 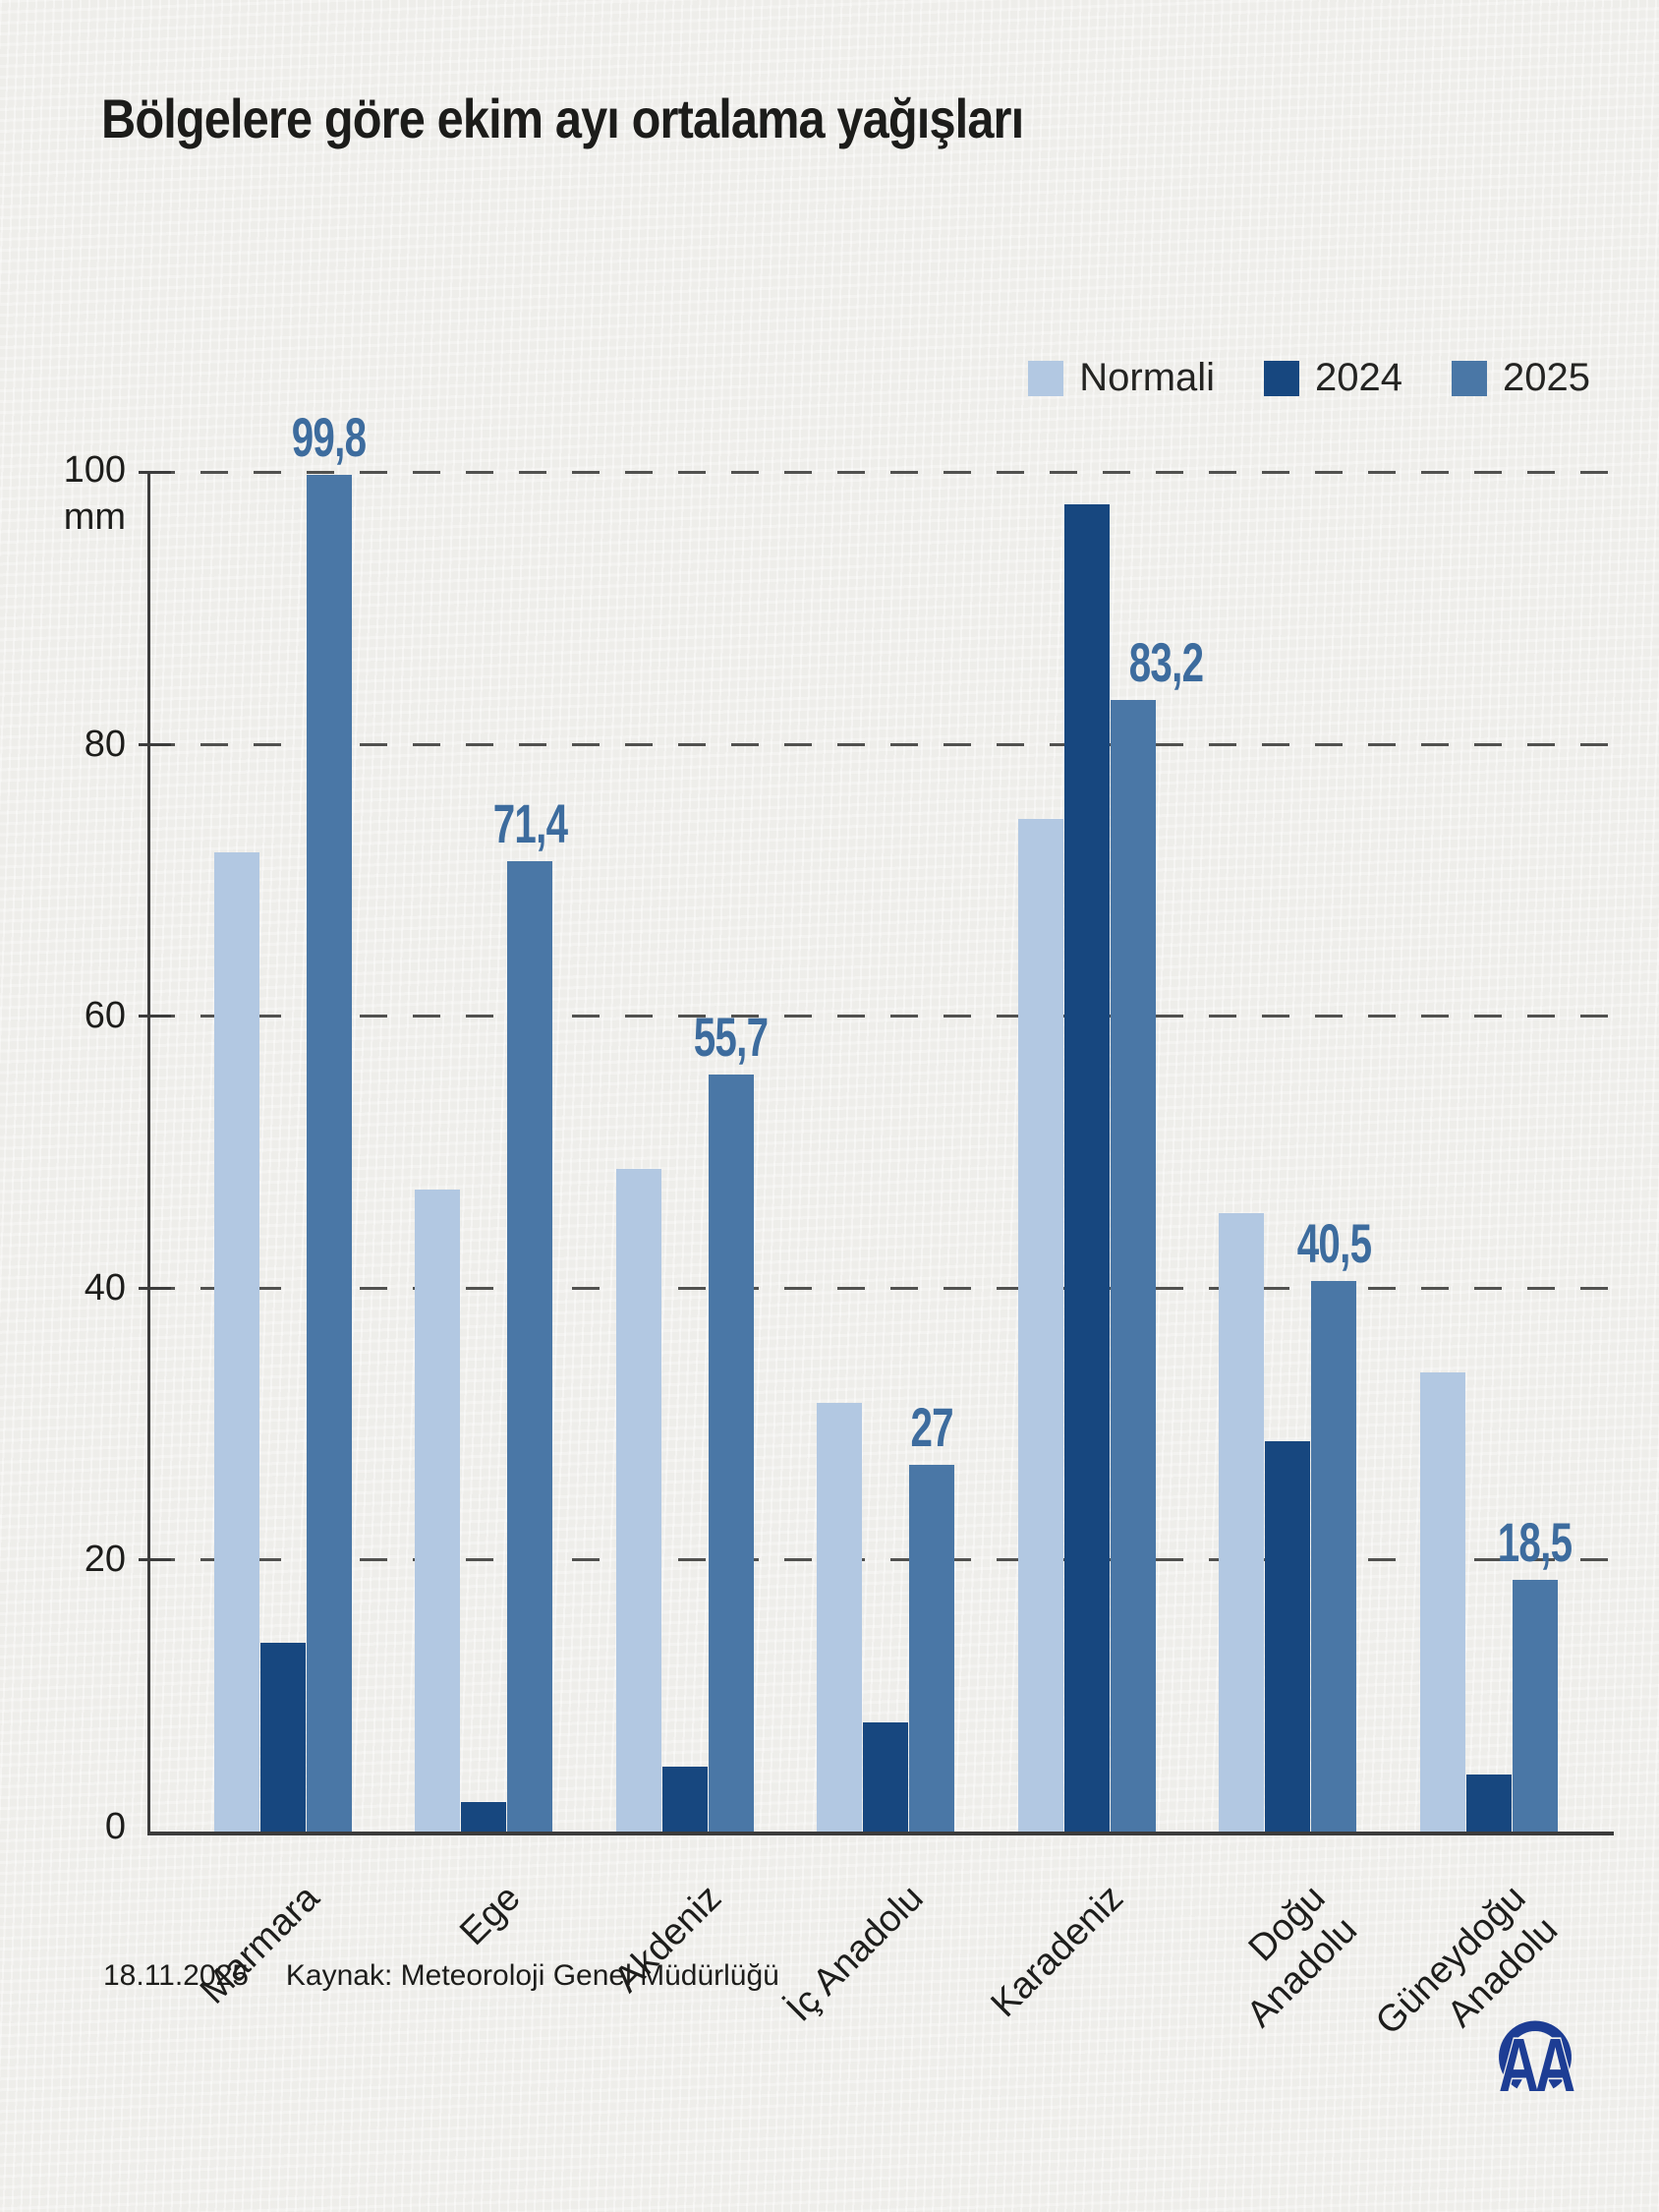 I want to click on legend-label: Normali, so click(x=1147, y=378).